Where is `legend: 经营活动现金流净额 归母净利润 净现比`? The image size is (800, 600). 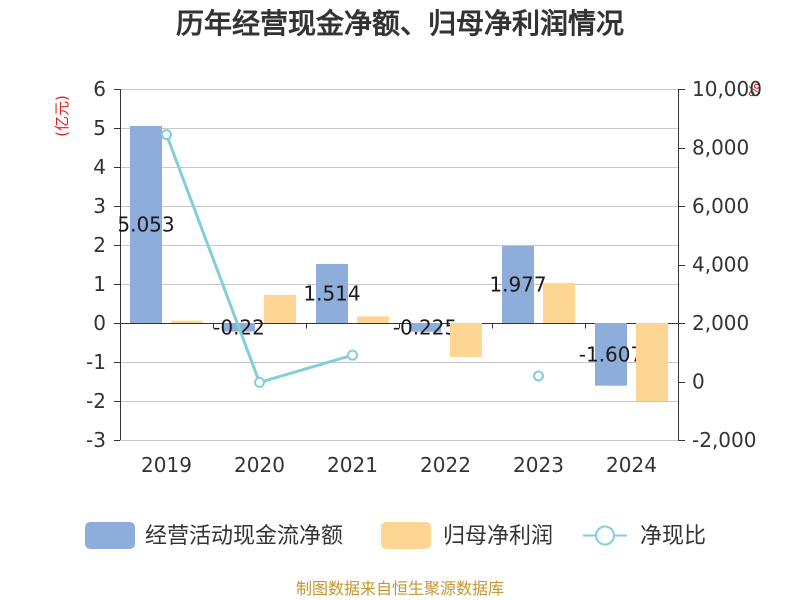 legend: 经营活动现金流净额 归母净利润 净现比 is located at coordinates (395, 535).